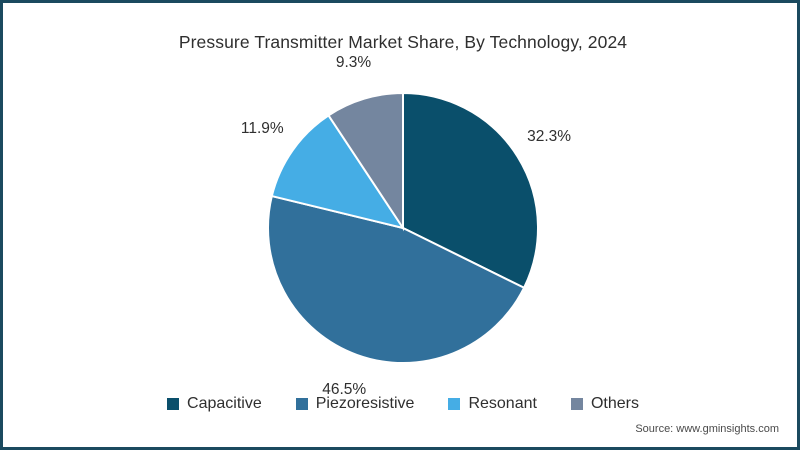  I want to click on legend-item-label: Resonant, so click(502, 403).